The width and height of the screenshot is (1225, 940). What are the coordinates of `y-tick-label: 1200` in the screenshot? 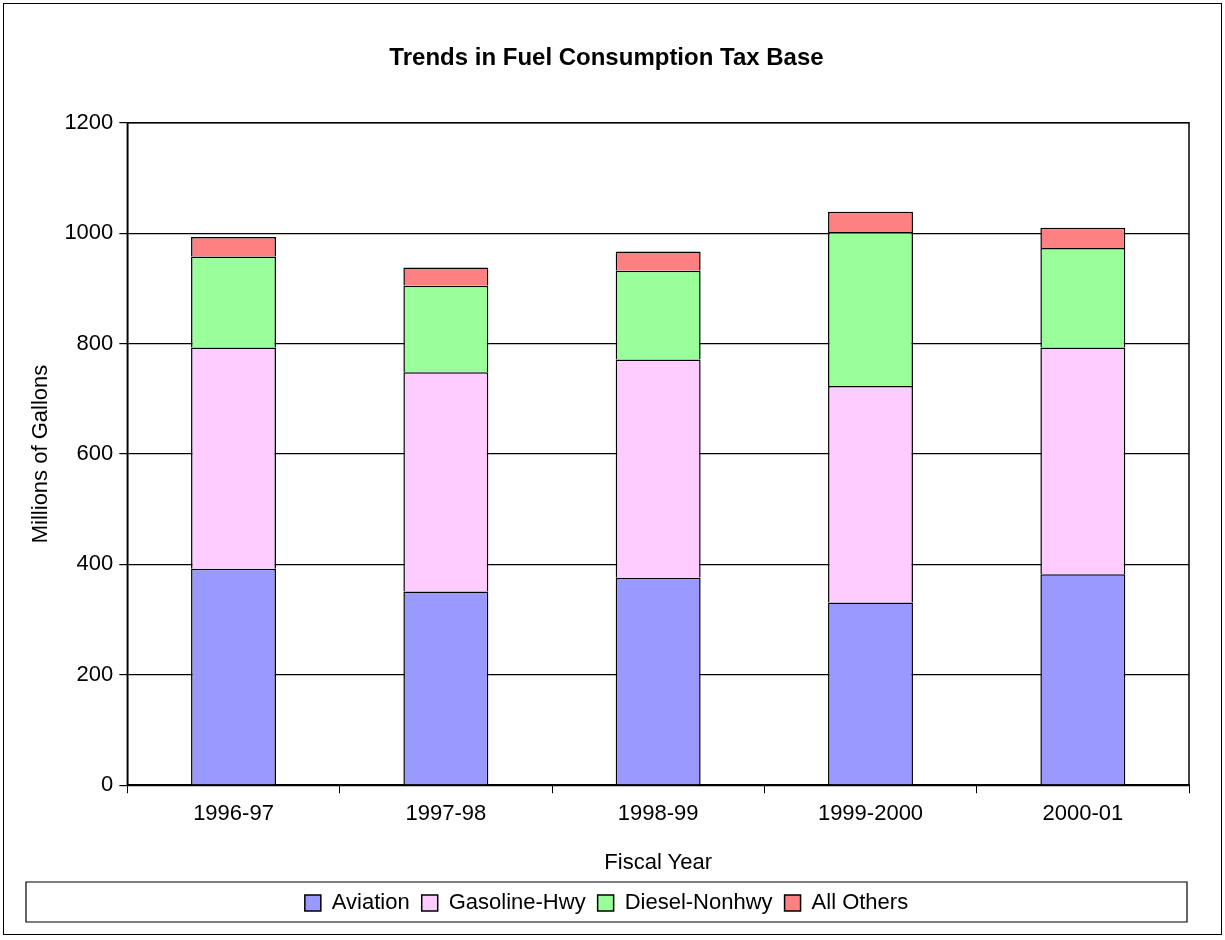 It's located at (89, 121).